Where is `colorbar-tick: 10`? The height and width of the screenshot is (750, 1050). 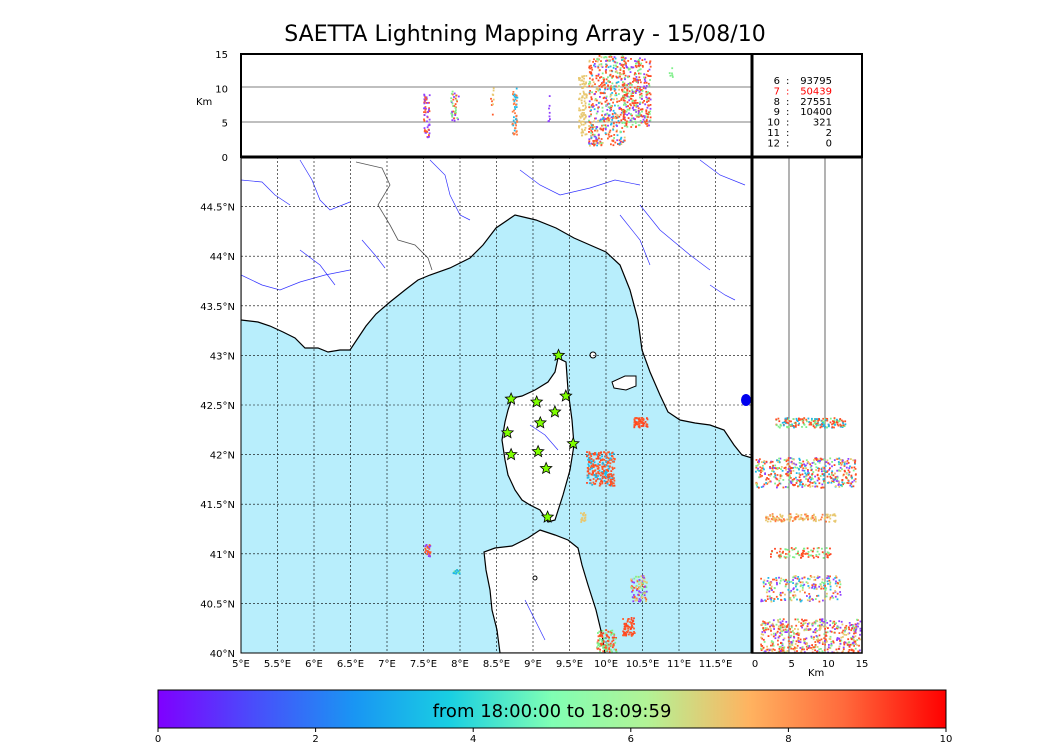
colorbar-tick: 10 is located at coordinates (946, 739).